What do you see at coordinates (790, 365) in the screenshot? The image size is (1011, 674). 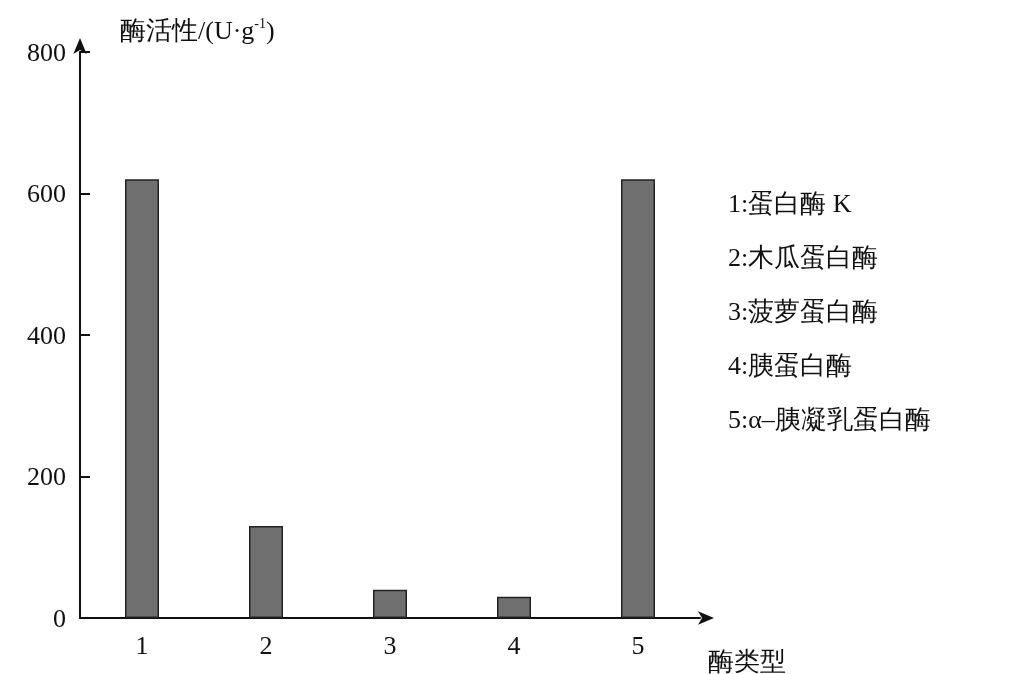 I see `text: 4:胰蛋白酶` at bounding box center [790, 365].